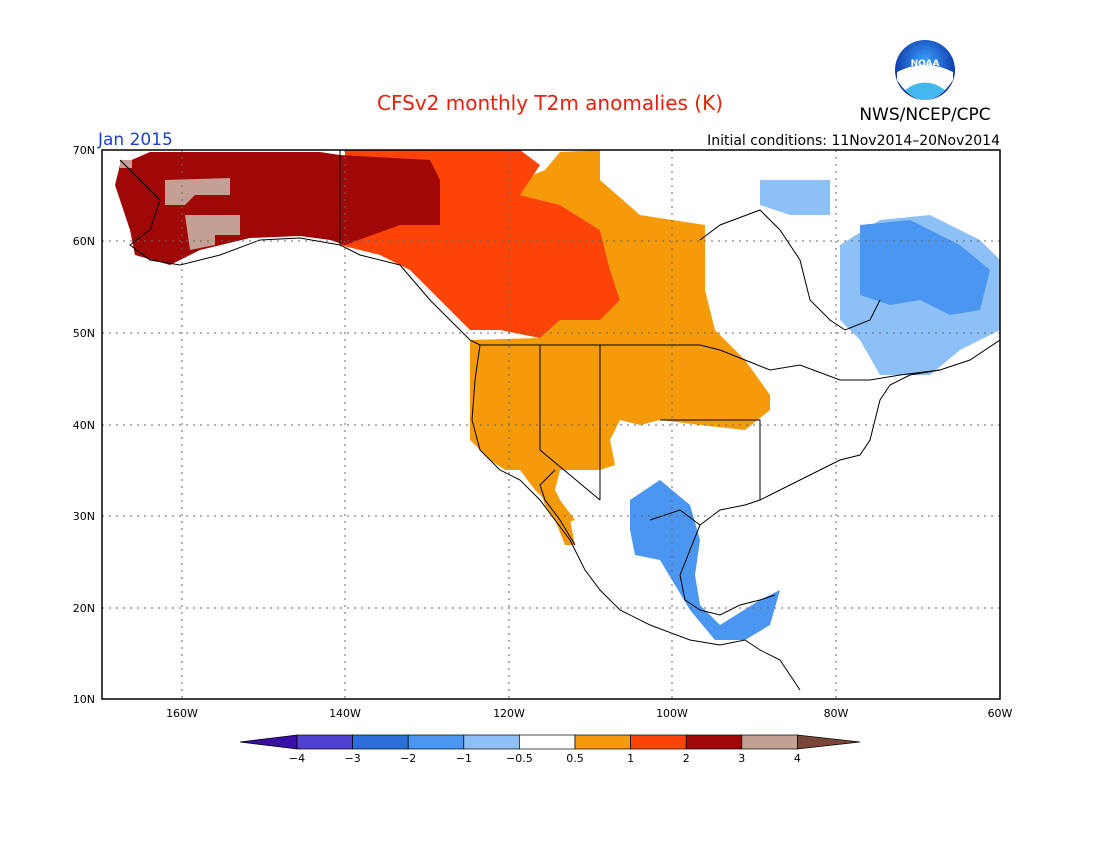  Describe the element at coordinates (84, 241) in the screenshot. I see `lat-label: 60N` at that location.